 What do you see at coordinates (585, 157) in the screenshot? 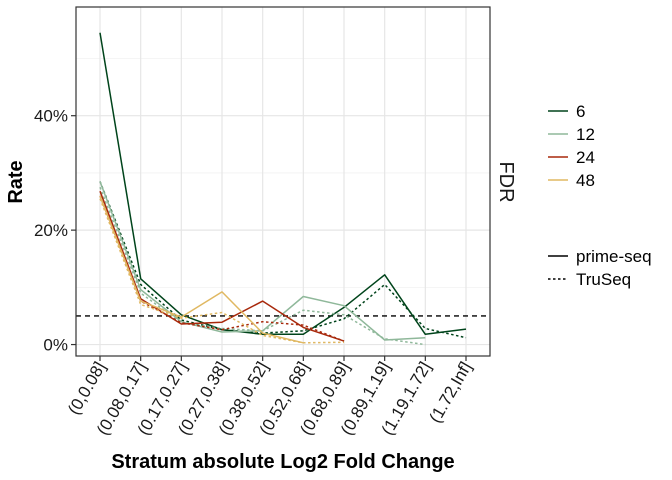
I see `legend-label: 24` at bounding box center [585, 157].